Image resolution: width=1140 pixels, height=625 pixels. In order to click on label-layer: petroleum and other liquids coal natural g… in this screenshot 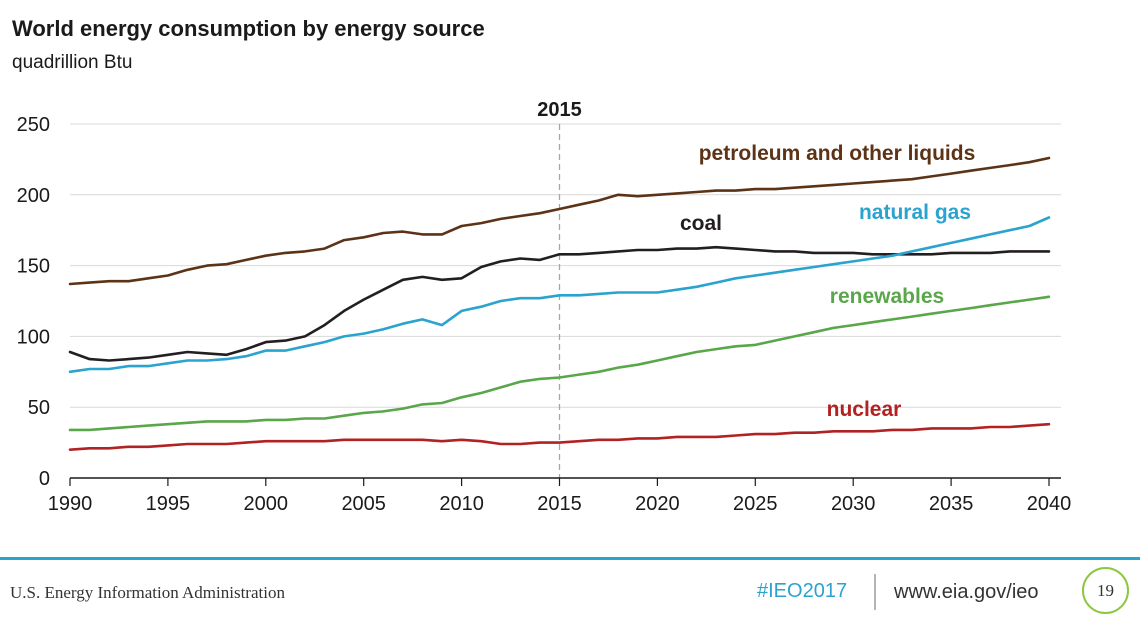, I will do `click(827, 281)`.